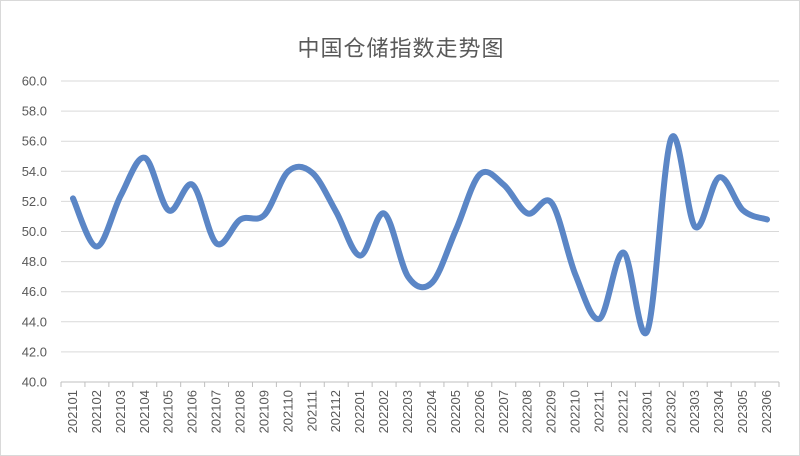  I want to click on y-tick-label: 52.0, so click(34, 201).